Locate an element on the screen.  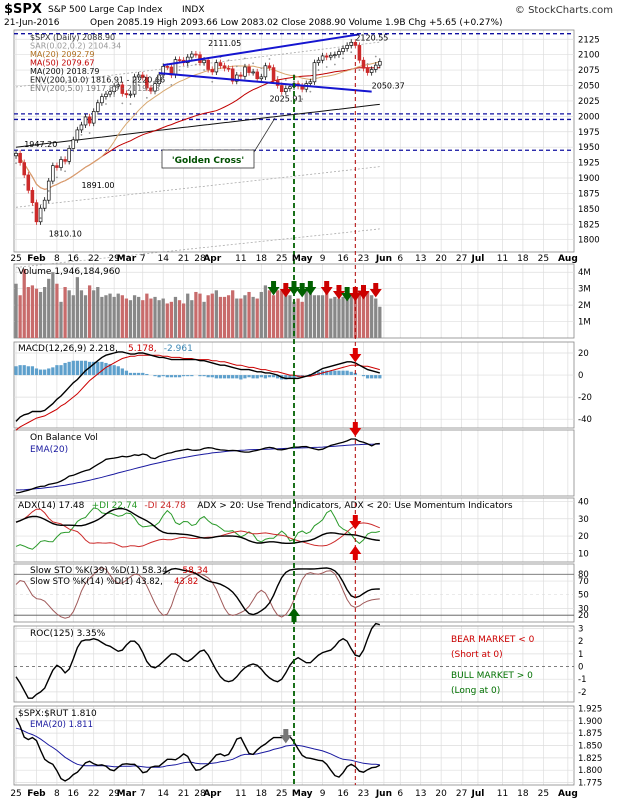
adx-tick-label: 20 is located at coordinates (583, 537).